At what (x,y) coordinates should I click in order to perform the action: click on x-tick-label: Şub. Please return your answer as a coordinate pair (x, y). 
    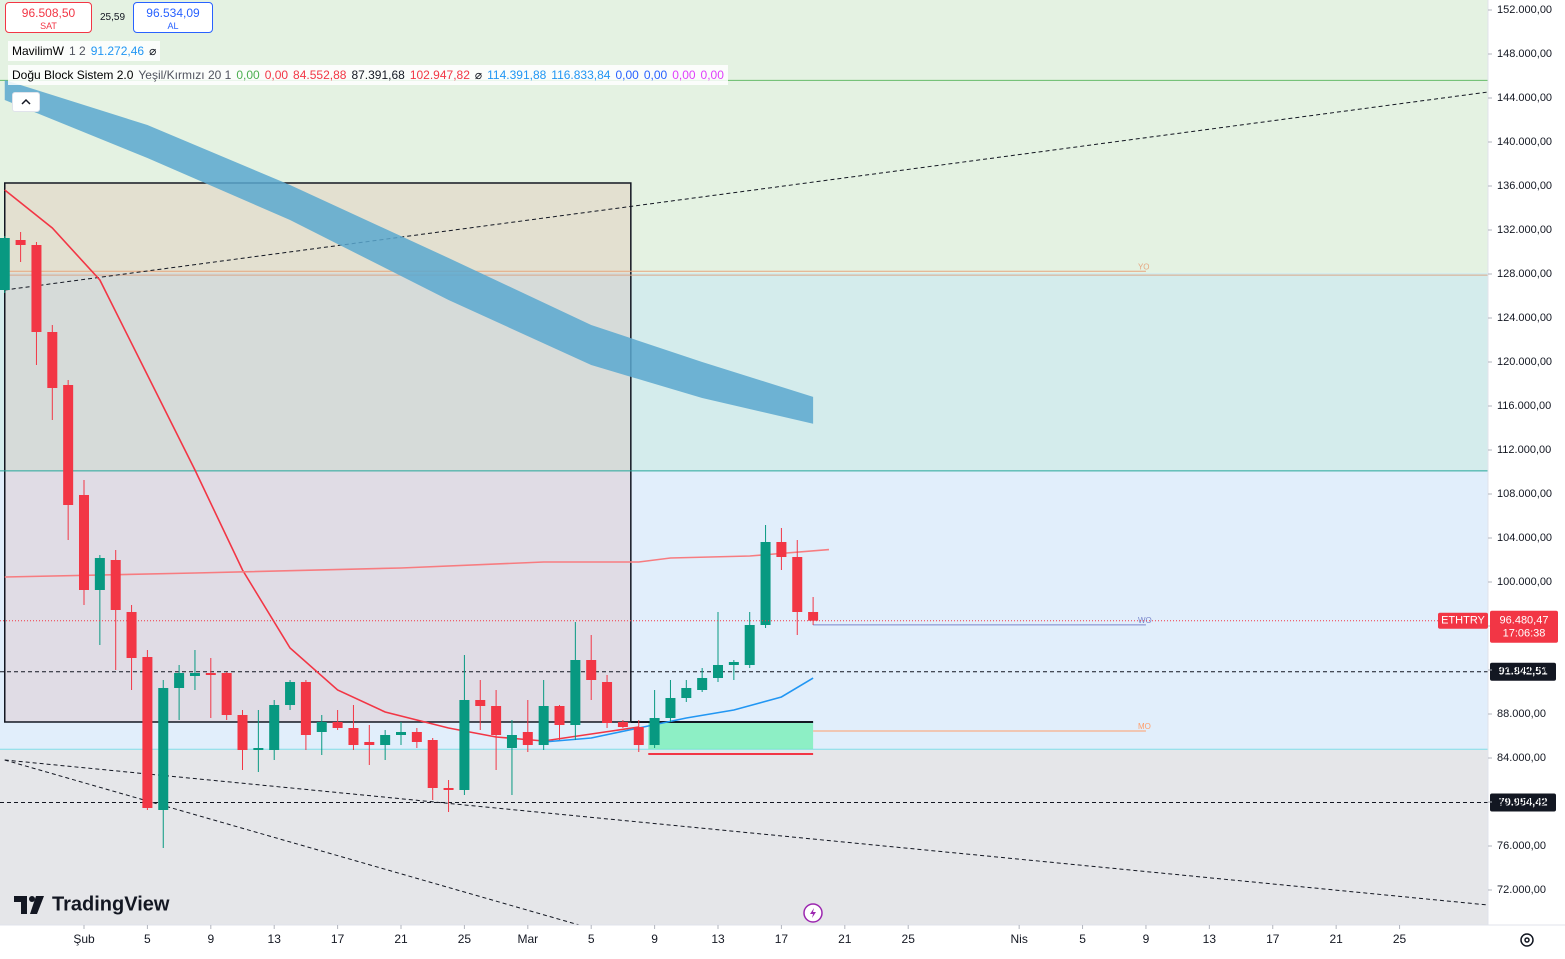
    Looking at the image, I should click on (84, 939).